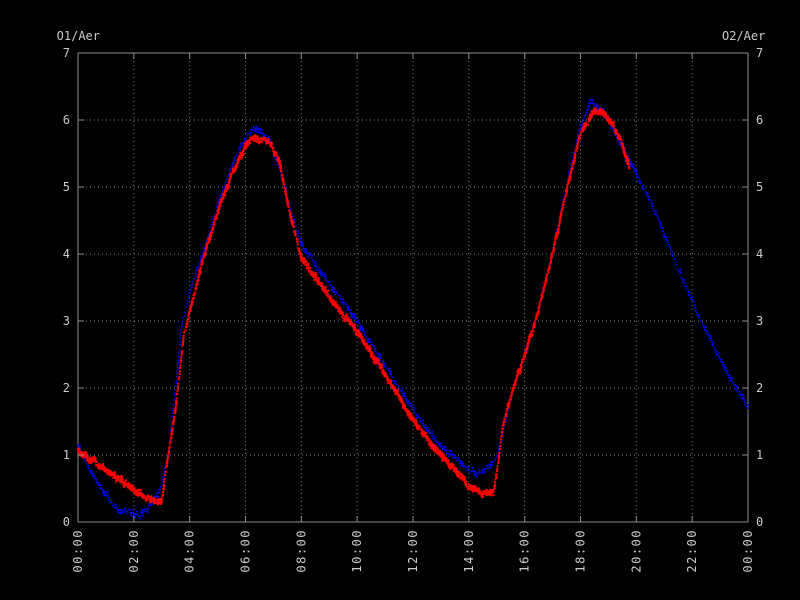  I want to click on right-axis-title: O2/Aer, so click(743, 36).